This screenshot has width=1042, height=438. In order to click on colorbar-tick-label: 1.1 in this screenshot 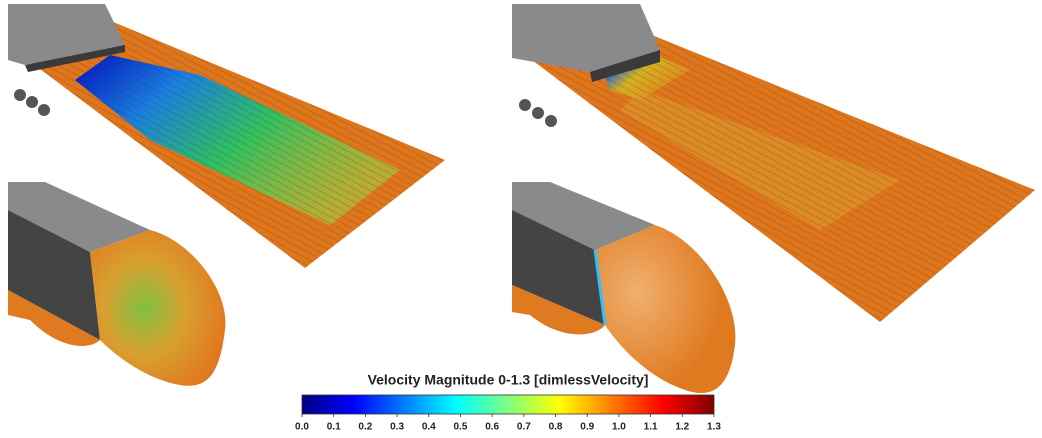, I will do `click(651, 427)`.